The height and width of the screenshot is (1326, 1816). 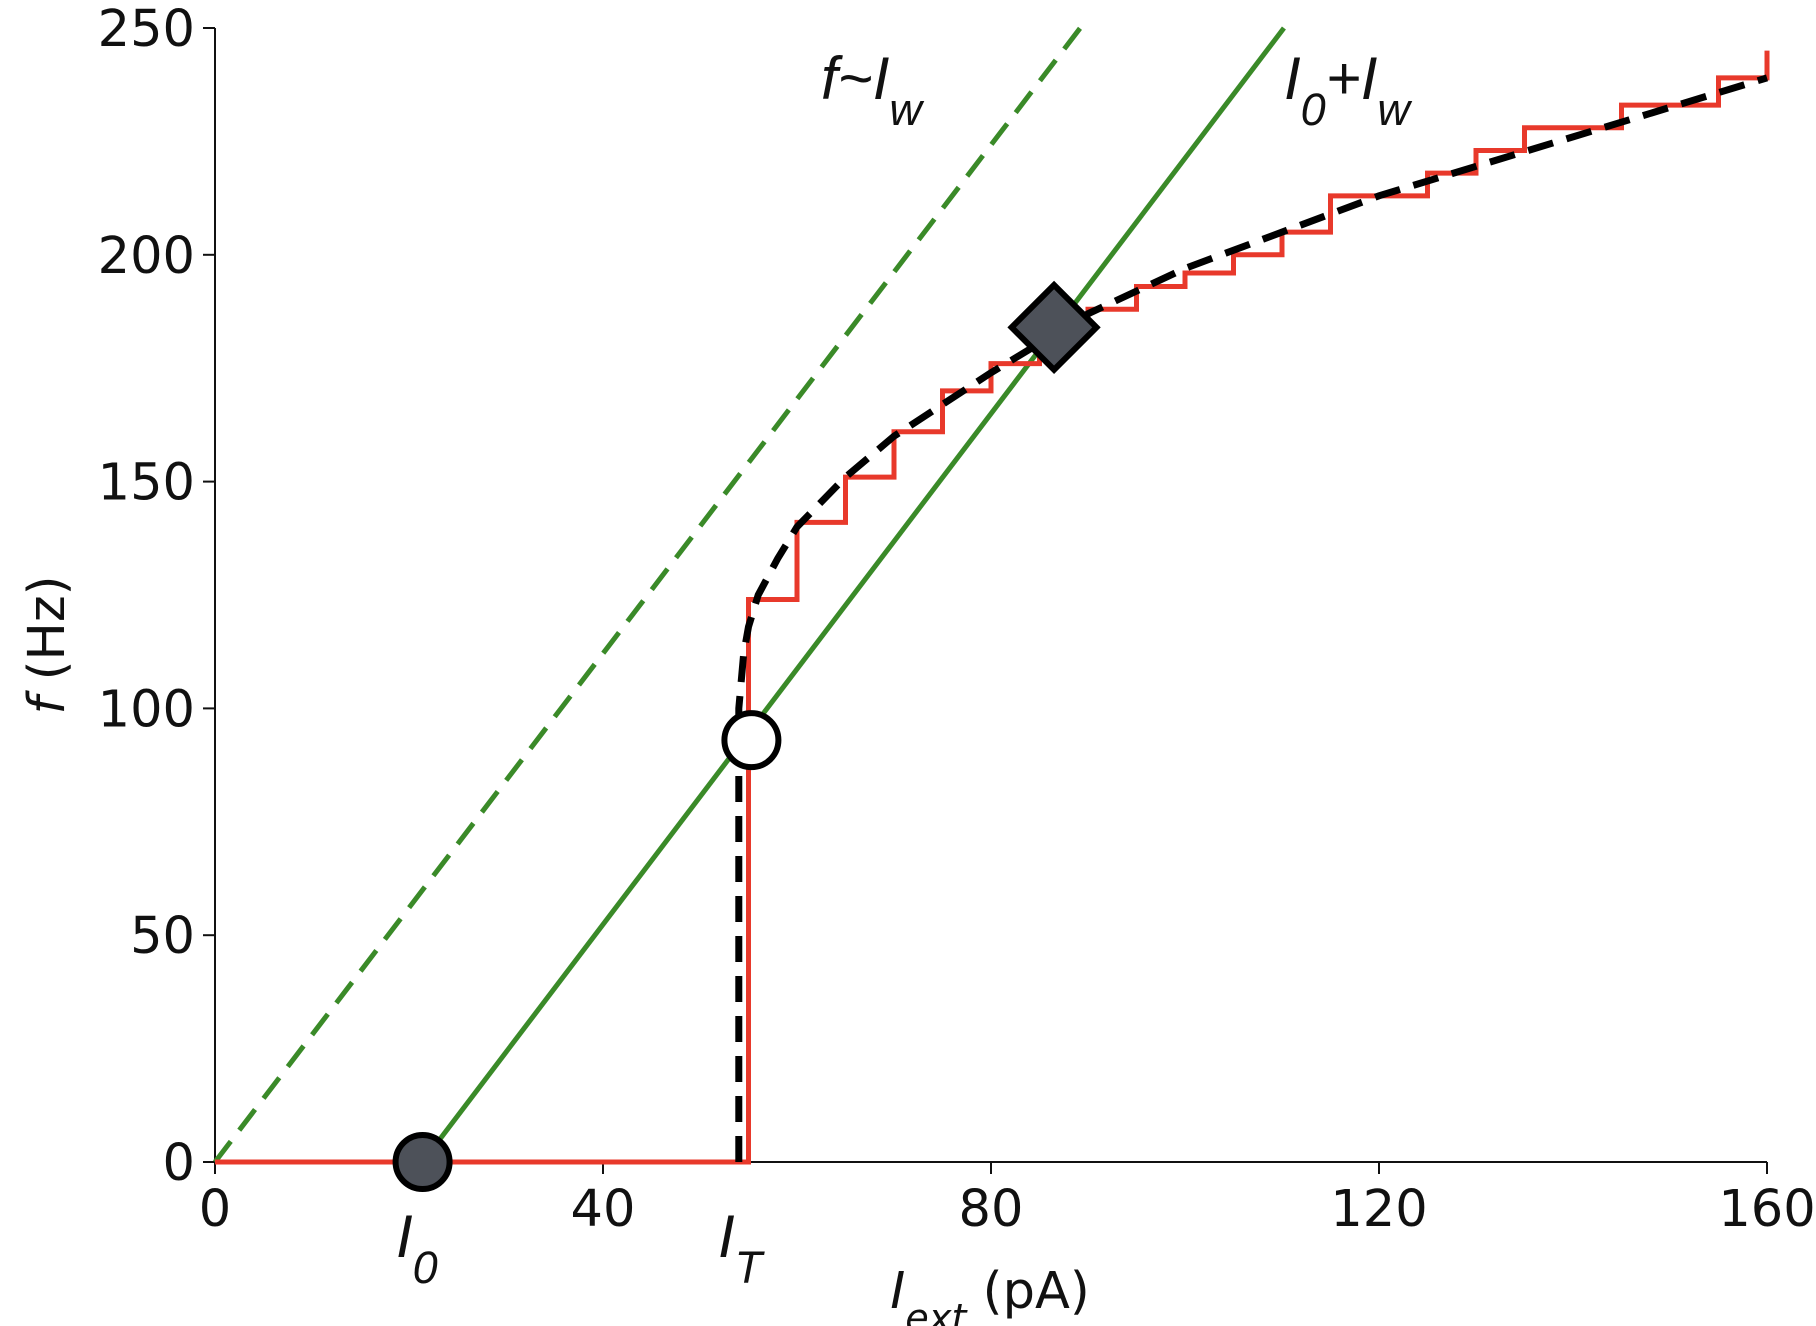 What do you see at coordinates (991, 1209) in the screenshot?
I see `x-tick-label: 80` at bounding box center [991, 1209].